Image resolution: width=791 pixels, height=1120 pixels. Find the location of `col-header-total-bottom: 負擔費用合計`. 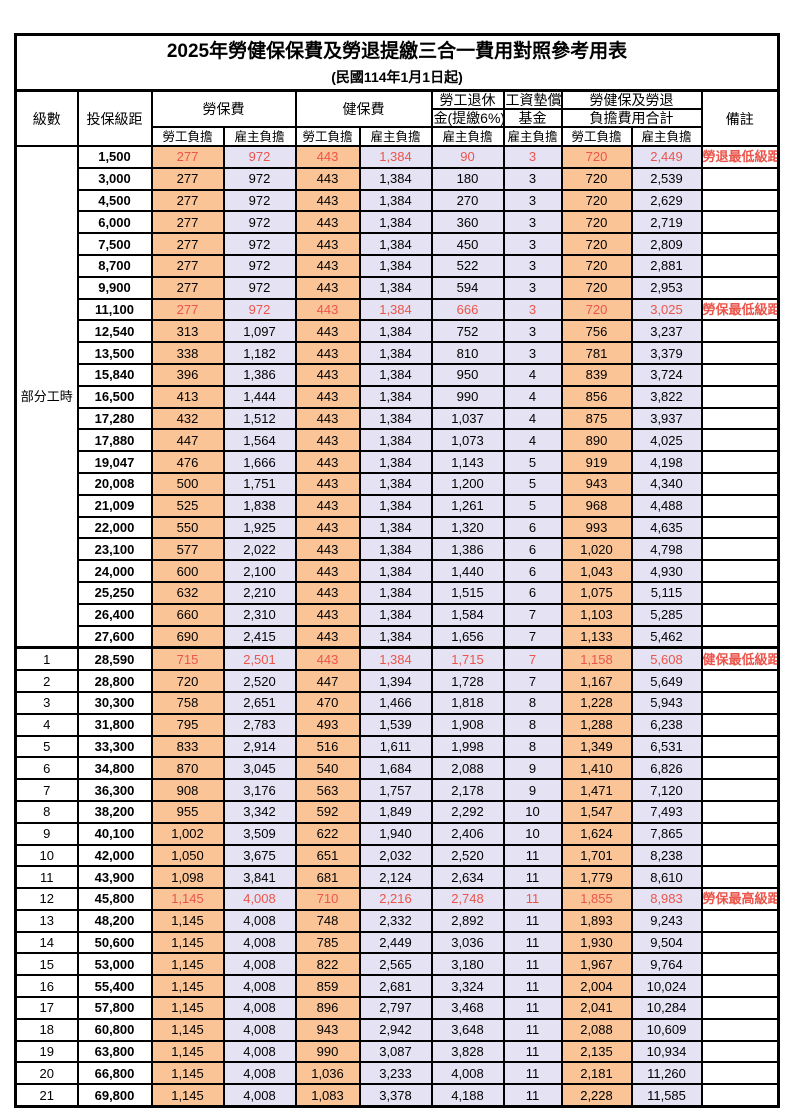

col-header-total-bottom: 負擔費用合計 is located at coordinates (631, 118).